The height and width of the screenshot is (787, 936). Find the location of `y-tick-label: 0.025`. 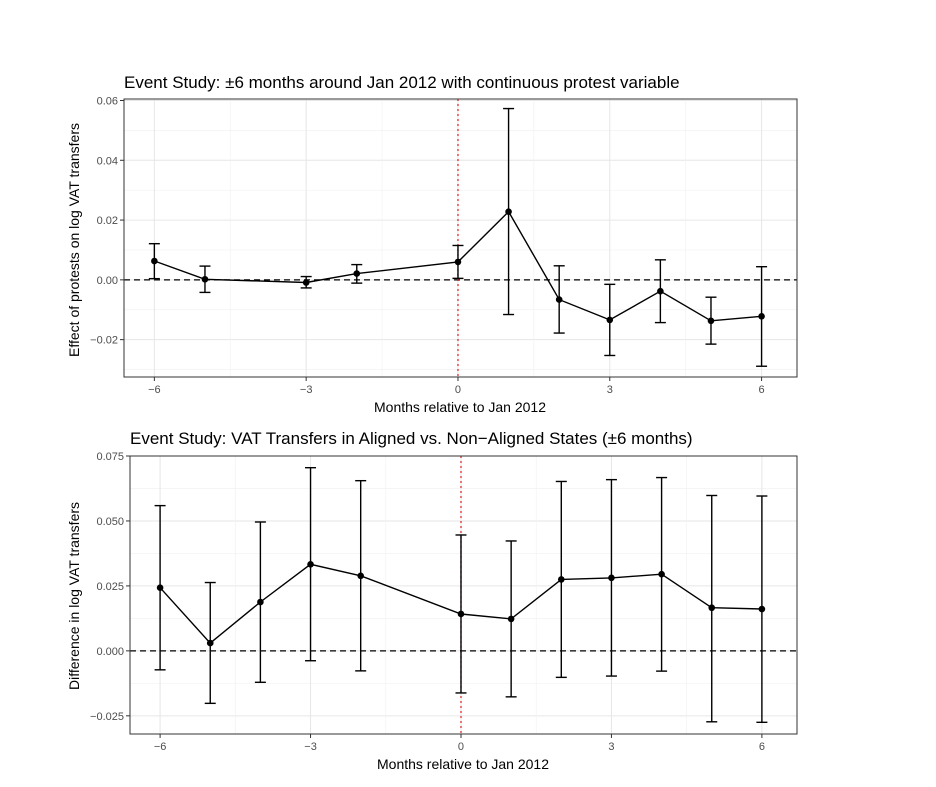

y-tick-label: 0.025 is located at coordinates (110, 587).